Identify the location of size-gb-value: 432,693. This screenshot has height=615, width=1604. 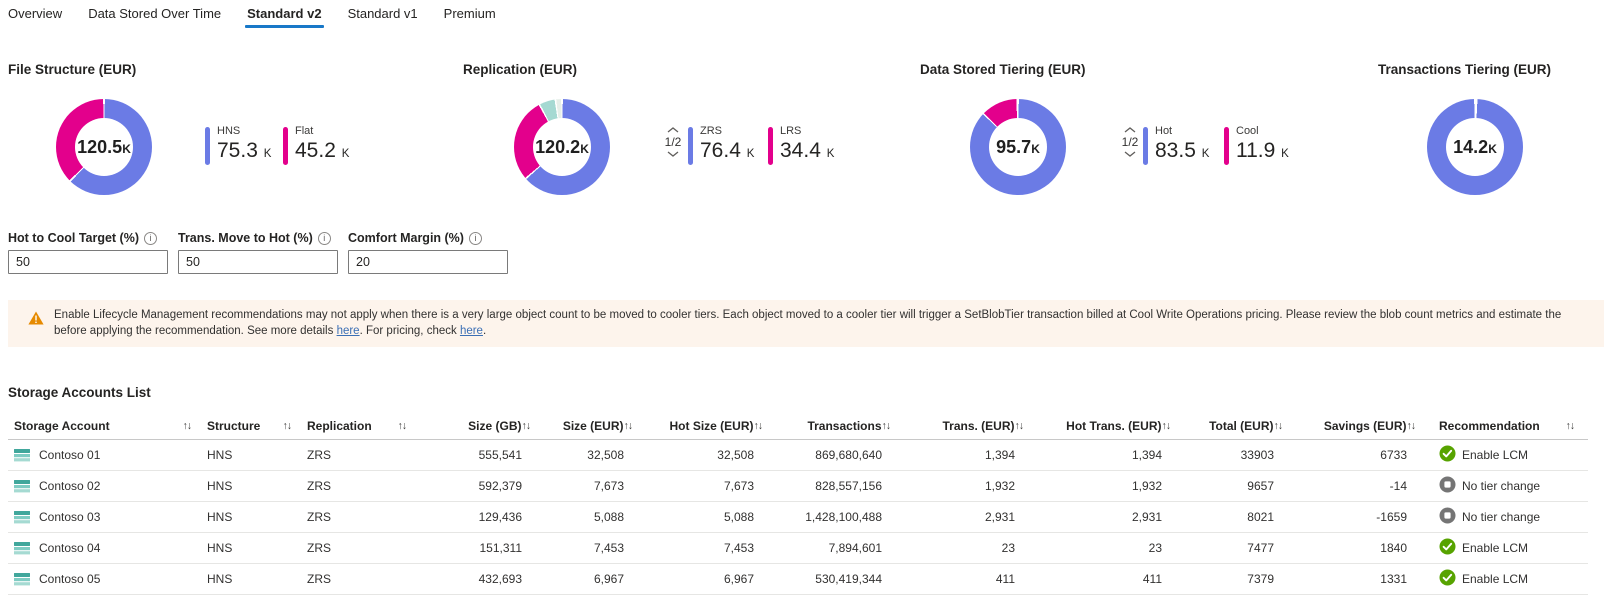
(500, 579).